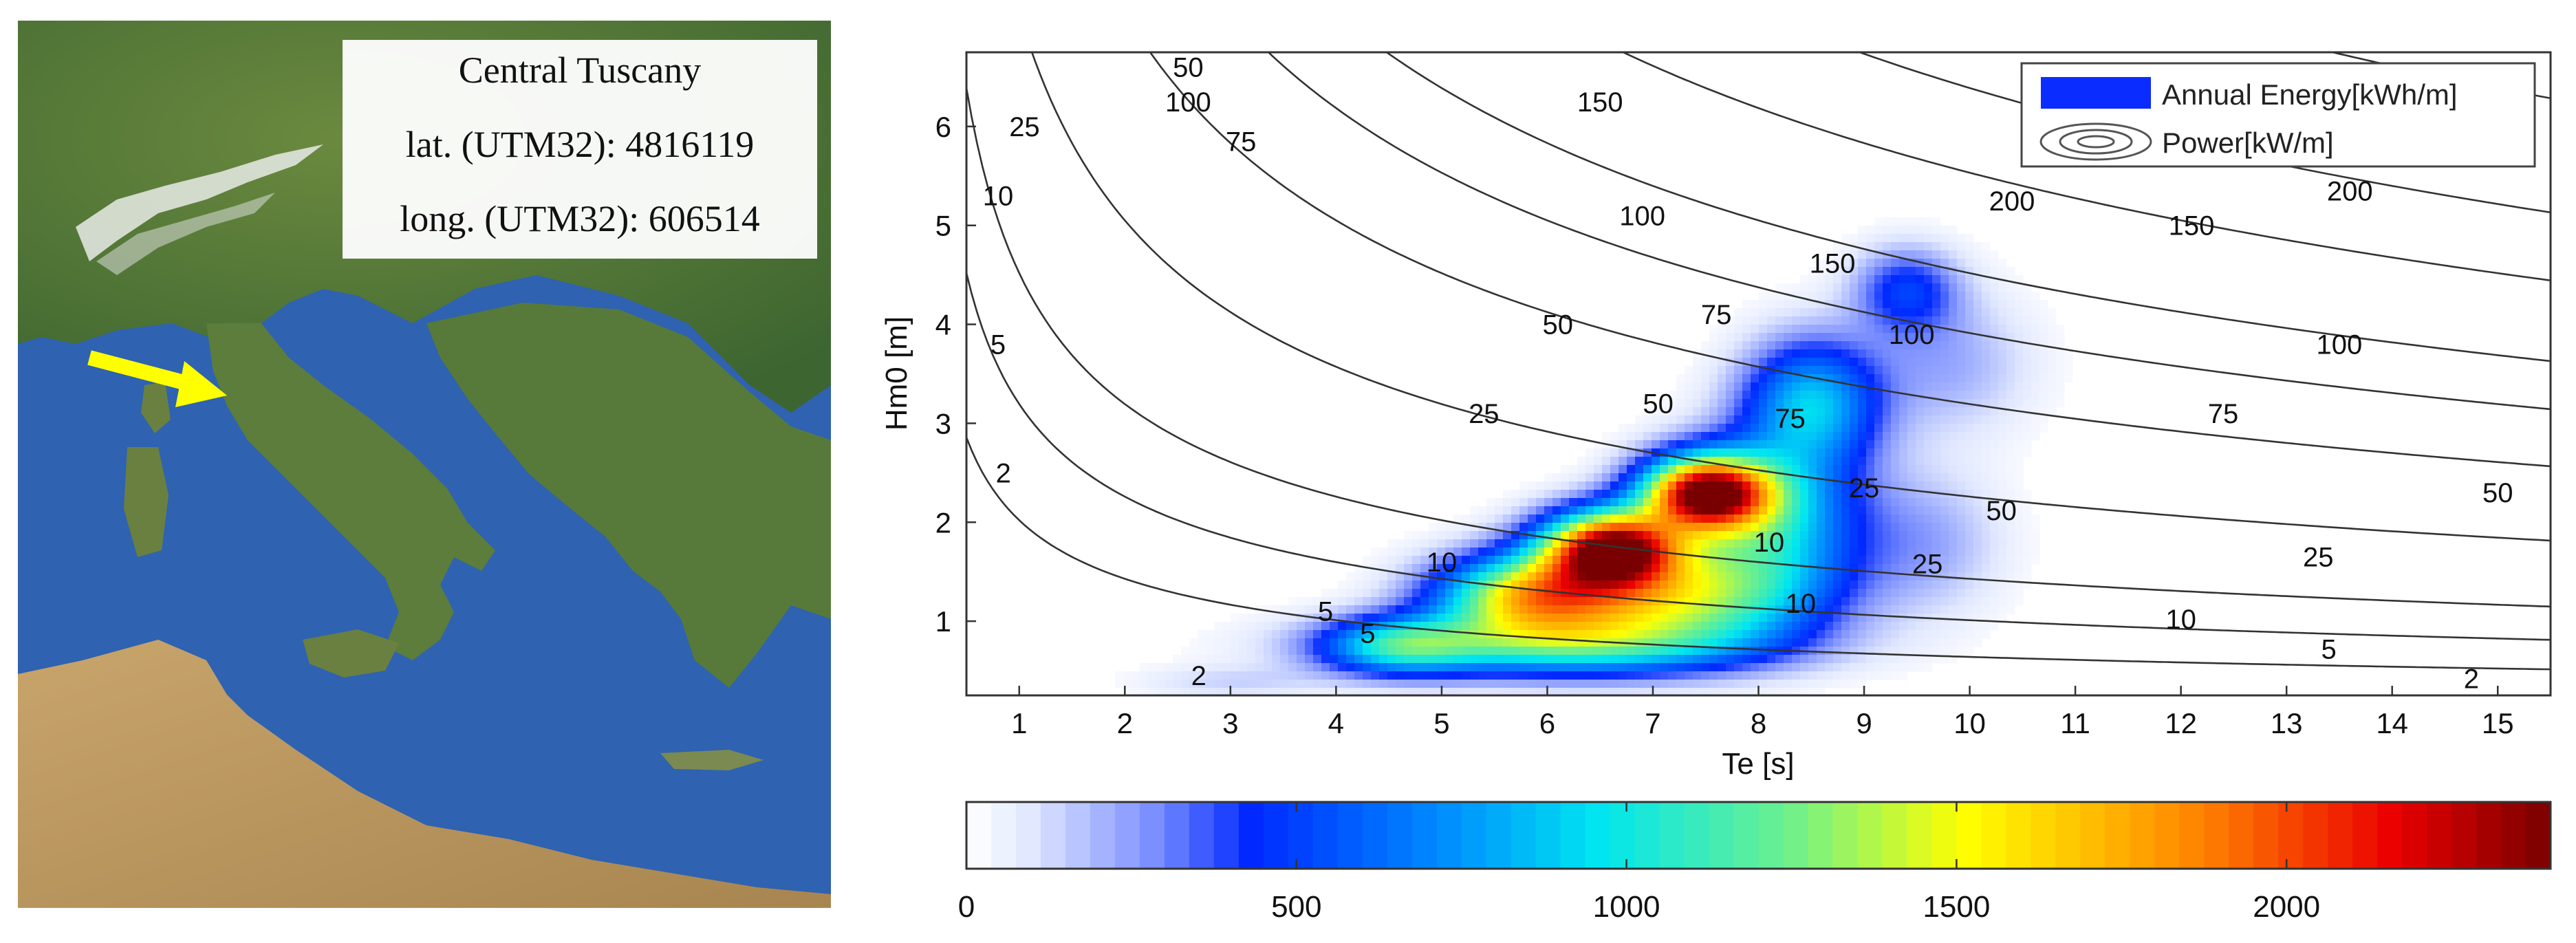 This screenshot has width=2576, height=943. Describe the element at coordinates (943, 423) in the screenshot. I see `y-tick-label: 3` at that location.